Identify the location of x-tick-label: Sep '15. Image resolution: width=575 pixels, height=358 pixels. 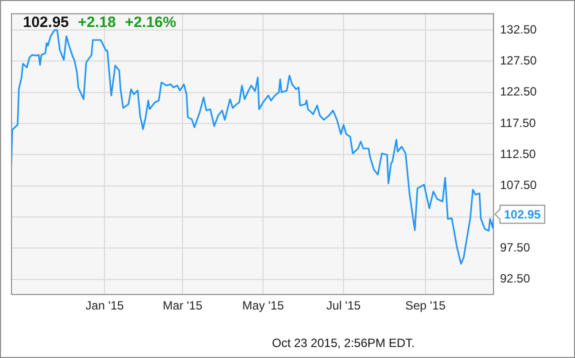
(425, 305).